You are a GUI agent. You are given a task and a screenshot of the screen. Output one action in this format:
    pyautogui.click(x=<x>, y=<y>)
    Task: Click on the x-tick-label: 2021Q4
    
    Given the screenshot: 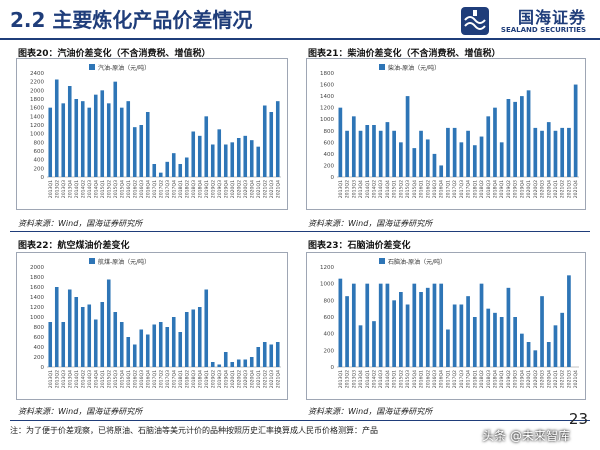 What is the action you would take?
    pyautogui.click(x=576, y=189)
    